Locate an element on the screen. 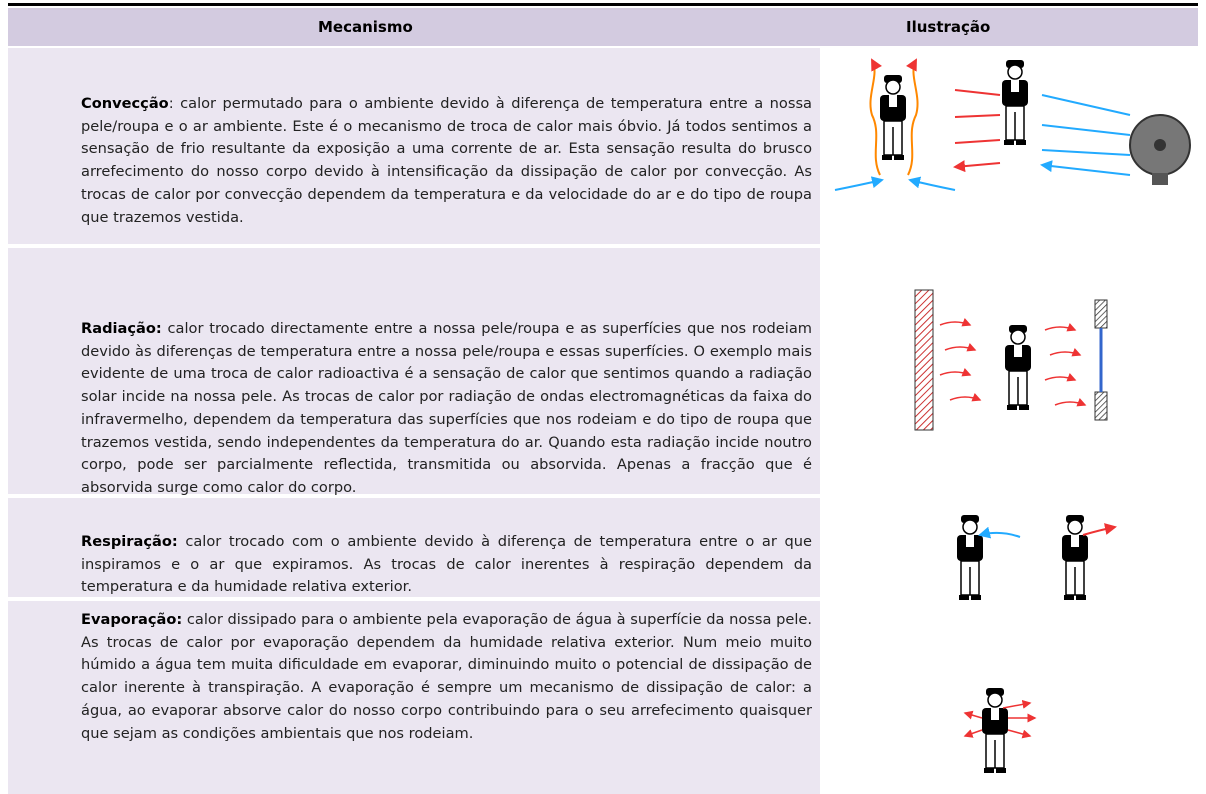 This screenshot has width=1206, height=794. term: Respiração: is located at coordinates (129, 541).